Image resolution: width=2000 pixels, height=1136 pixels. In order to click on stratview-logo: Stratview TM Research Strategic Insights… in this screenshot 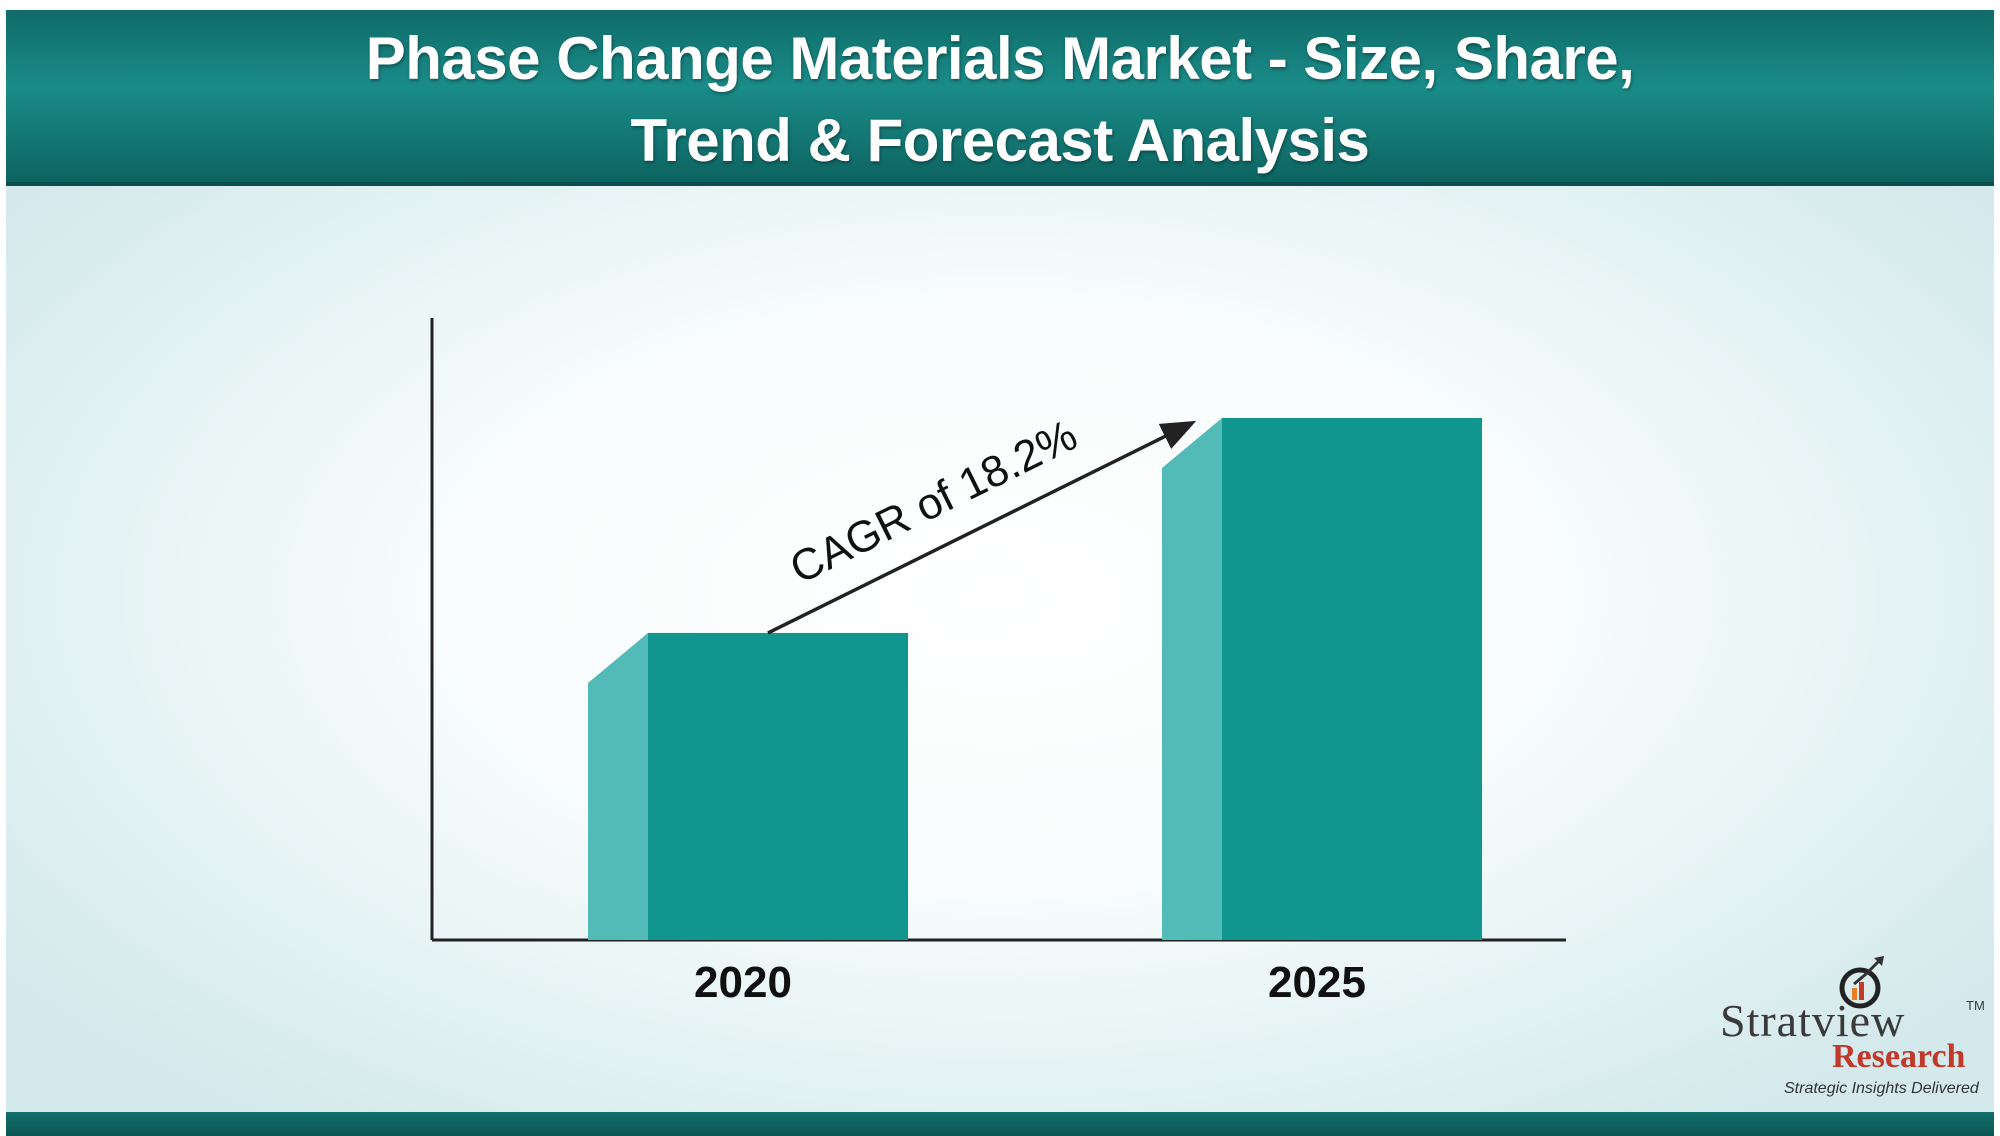, I will do `click(1851, 1025)`.